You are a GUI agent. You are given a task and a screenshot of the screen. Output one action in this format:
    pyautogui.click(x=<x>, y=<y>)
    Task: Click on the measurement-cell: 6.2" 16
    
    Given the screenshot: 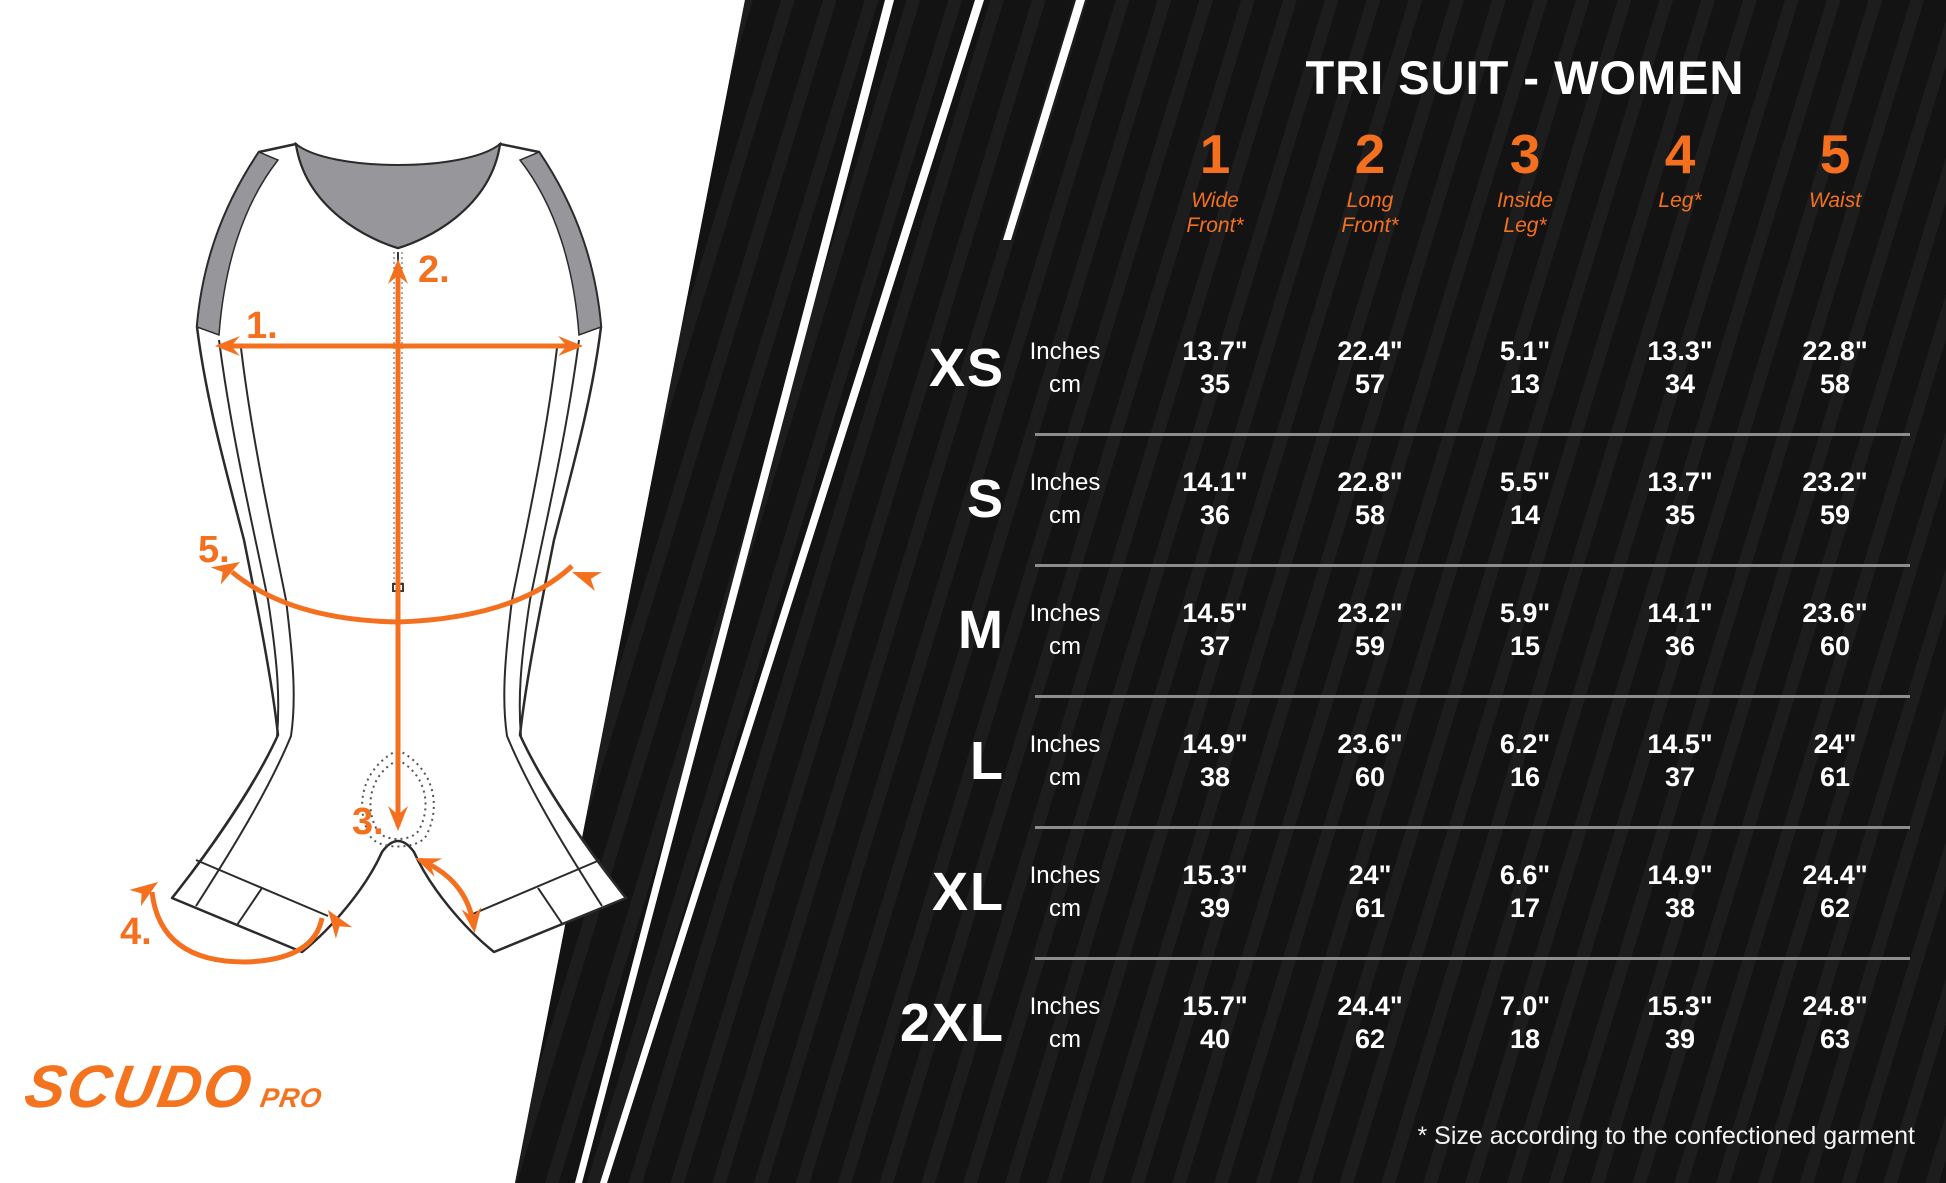 What is the action you would take?
    pyautogui.click(x=1525, y=760)
    